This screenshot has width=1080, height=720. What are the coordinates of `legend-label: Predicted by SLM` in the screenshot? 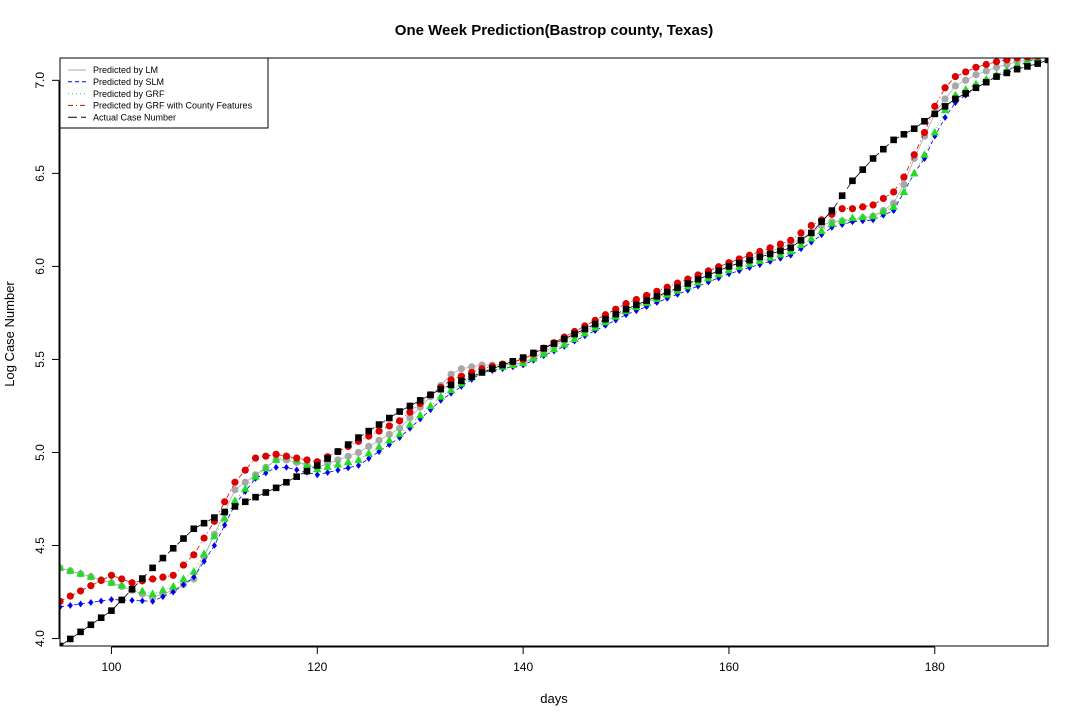 It's located at (128, 82).